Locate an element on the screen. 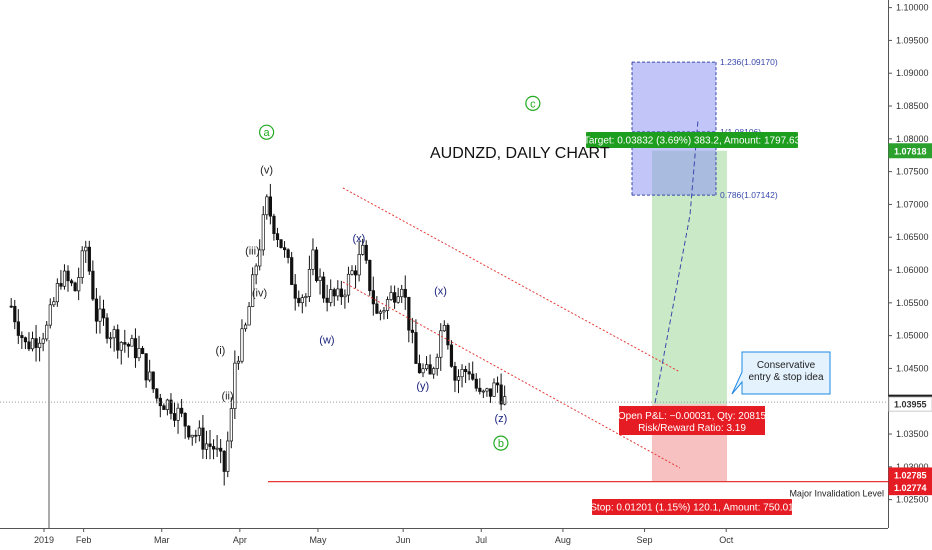 This screenshot has width=932, height=550. callout-text: entry & stop idea is located at coordinates (785, 377).